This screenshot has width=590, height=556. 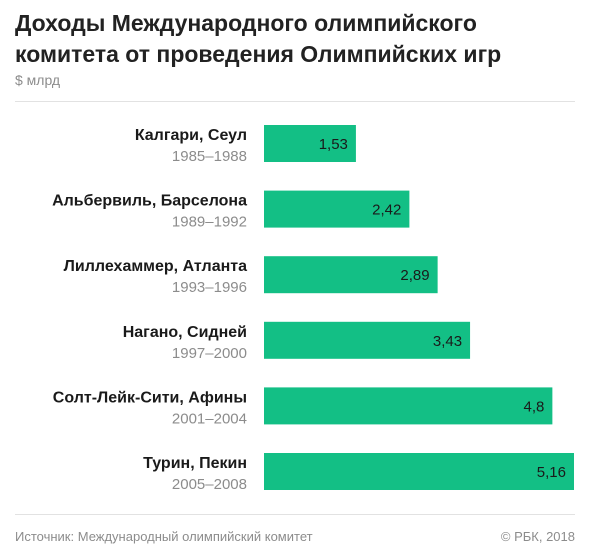 What do you see at coordinates (150, 397) in the screenshot?
I see `category-label-5: Солт-Лейк-Сити, Афины` at bounding box center [150, 397].